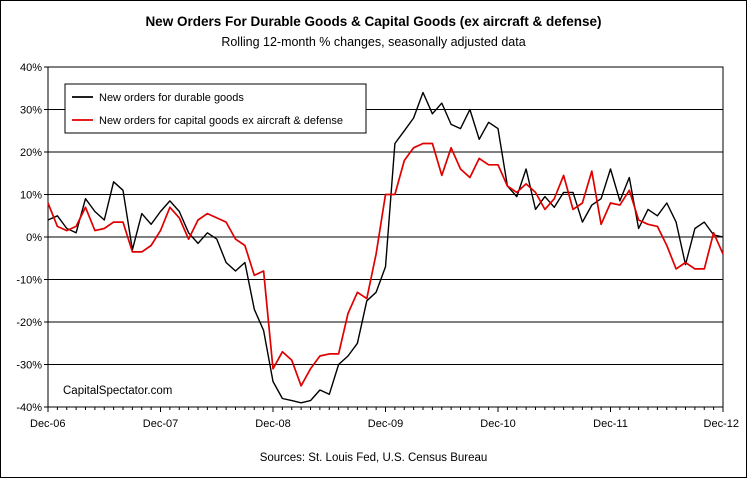 The image size is (747, 478). I want to click on x-tick-label: Dec-09, so click(385, 424).